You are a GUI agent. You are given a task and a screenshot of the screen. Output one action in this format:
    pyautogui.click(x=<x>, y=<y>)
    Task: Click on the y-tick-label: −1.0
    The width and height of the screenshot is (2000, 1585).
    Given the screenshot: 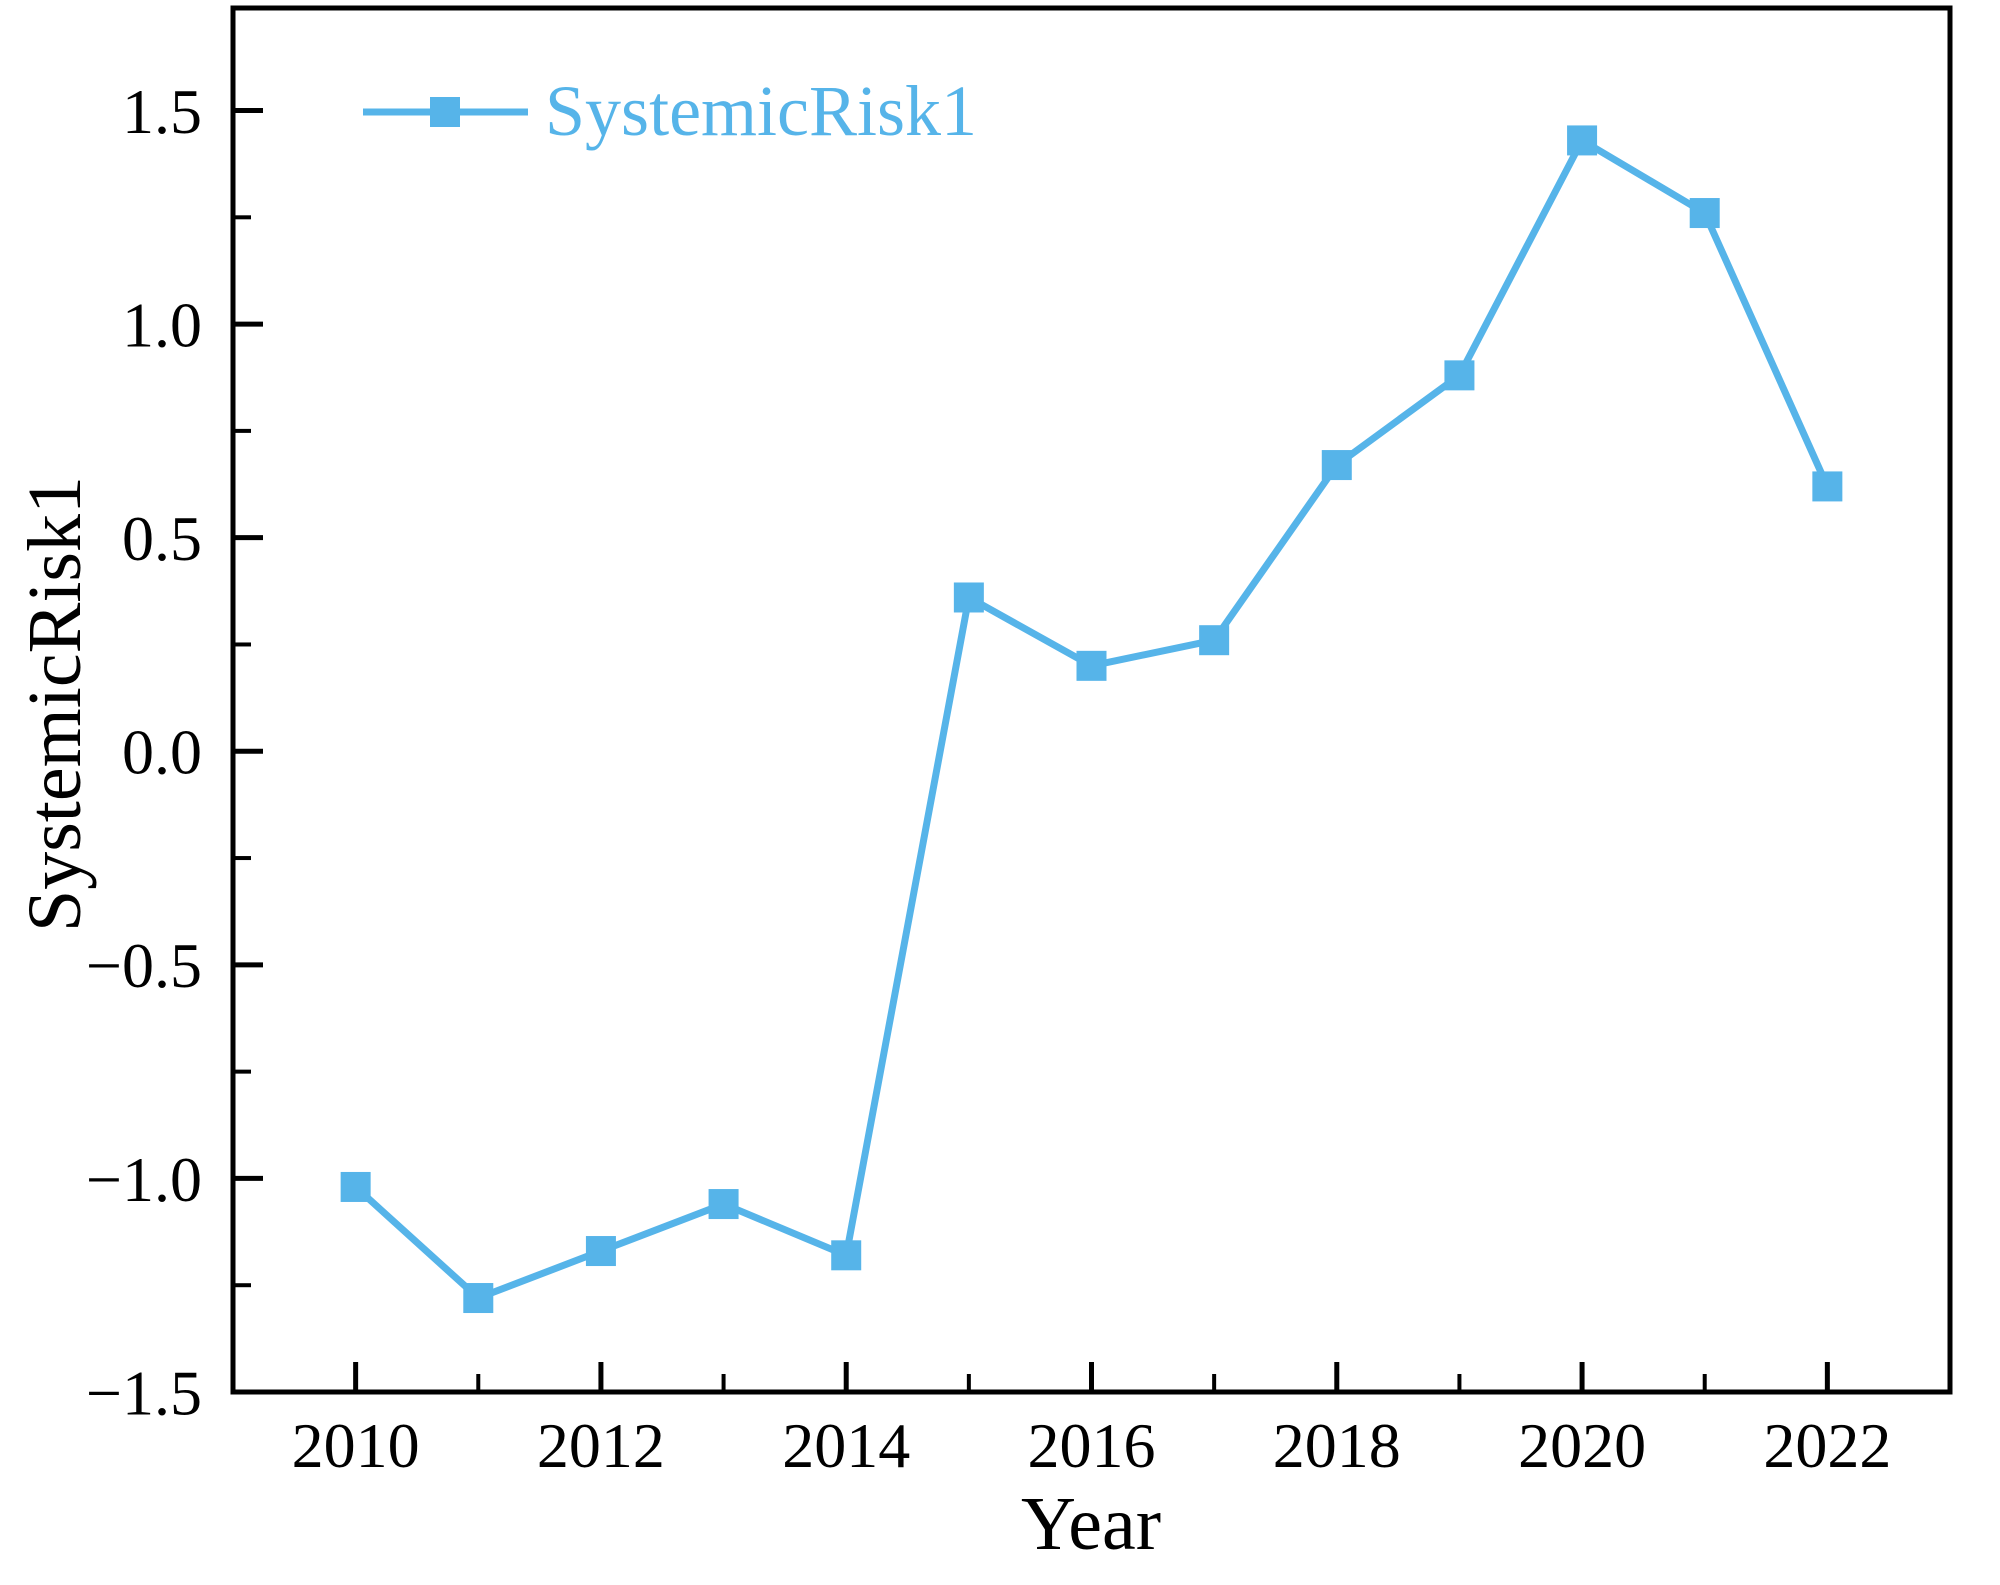 What is the action you would take?
    pyautogui.click(x=144, y=1179)
    